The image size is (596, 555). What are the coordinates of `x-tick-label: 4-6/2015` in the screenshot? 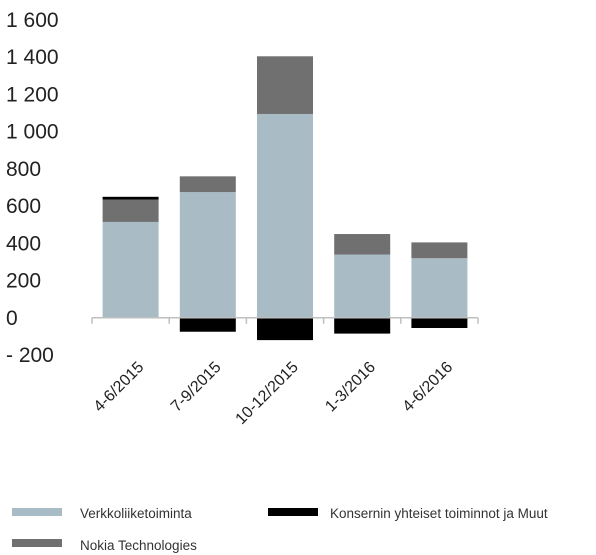 It's located at (119, 387).